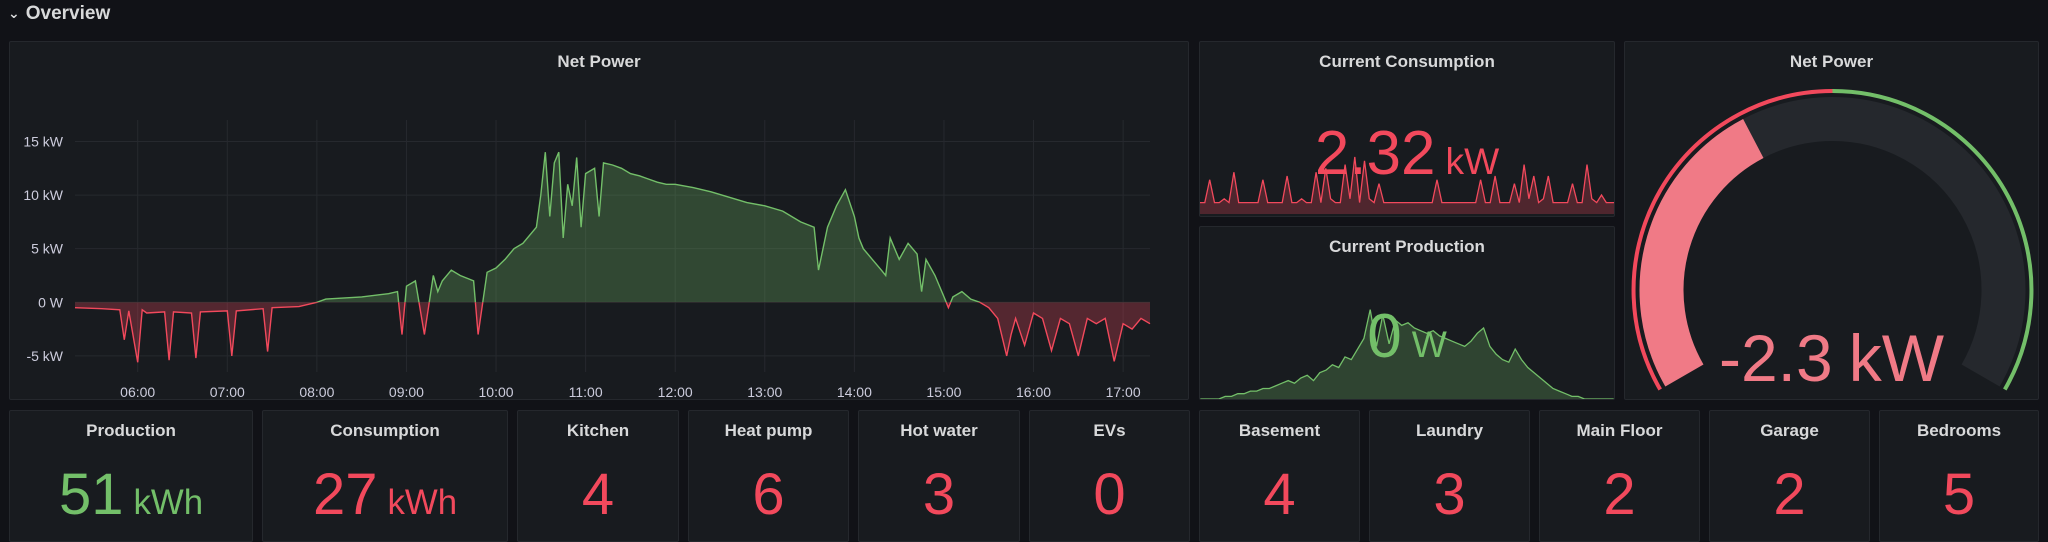 The image size is (2048, 542). I want to click on x-tick-label: 09:00, so click(406, 392).